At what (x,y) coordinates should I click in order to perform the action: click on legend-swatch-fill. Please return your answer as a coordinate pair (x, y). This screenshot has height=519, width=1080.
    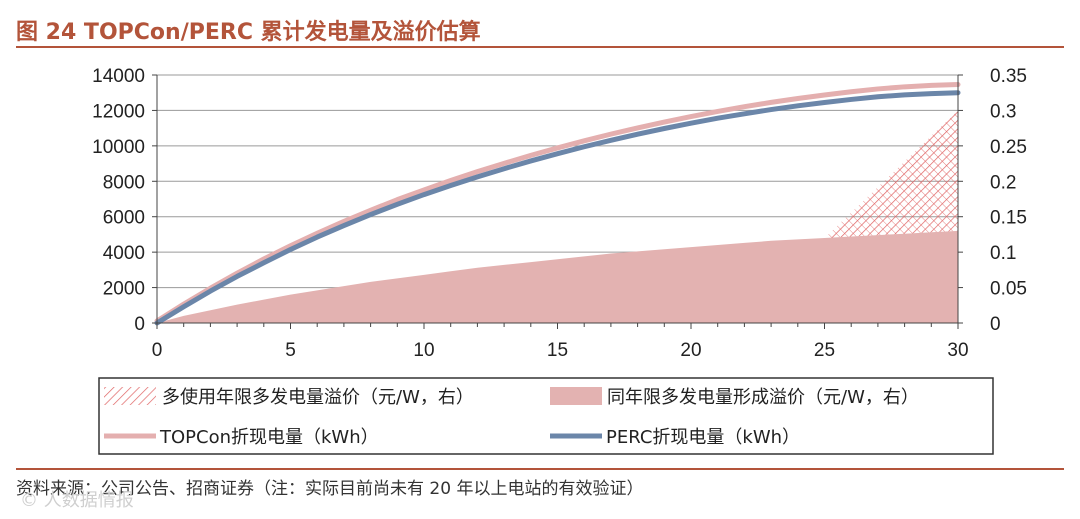
    Looking at the image, I should click on (576, 396).